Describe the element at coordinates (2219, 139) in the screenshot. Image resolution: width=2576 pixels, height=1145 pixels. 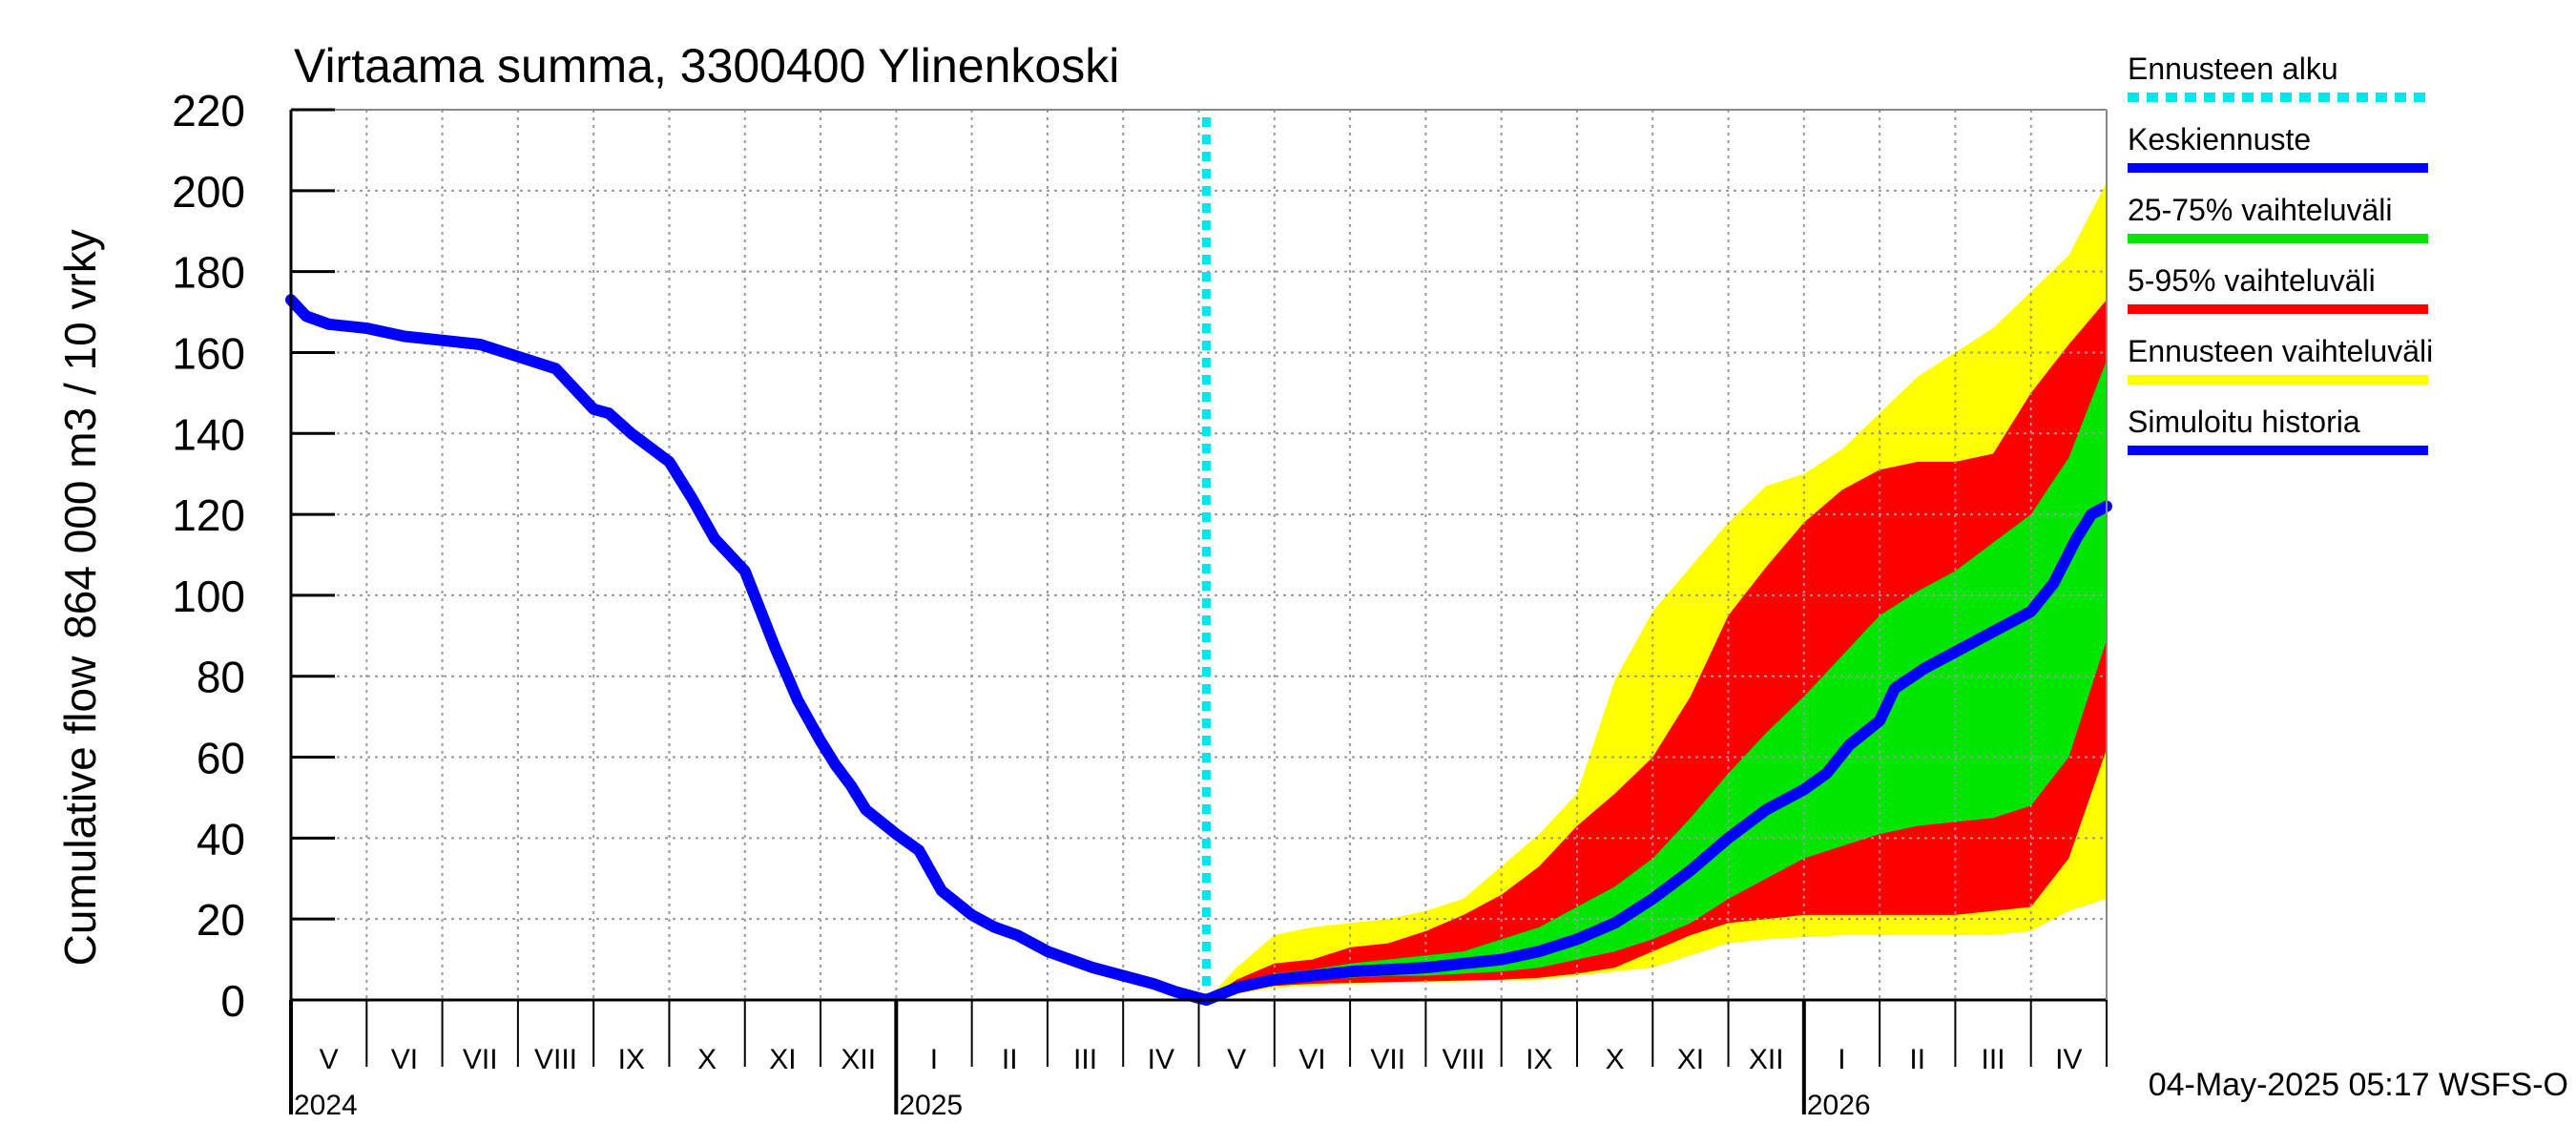
I see `legend-label-1: Keskiennuste` at that location.